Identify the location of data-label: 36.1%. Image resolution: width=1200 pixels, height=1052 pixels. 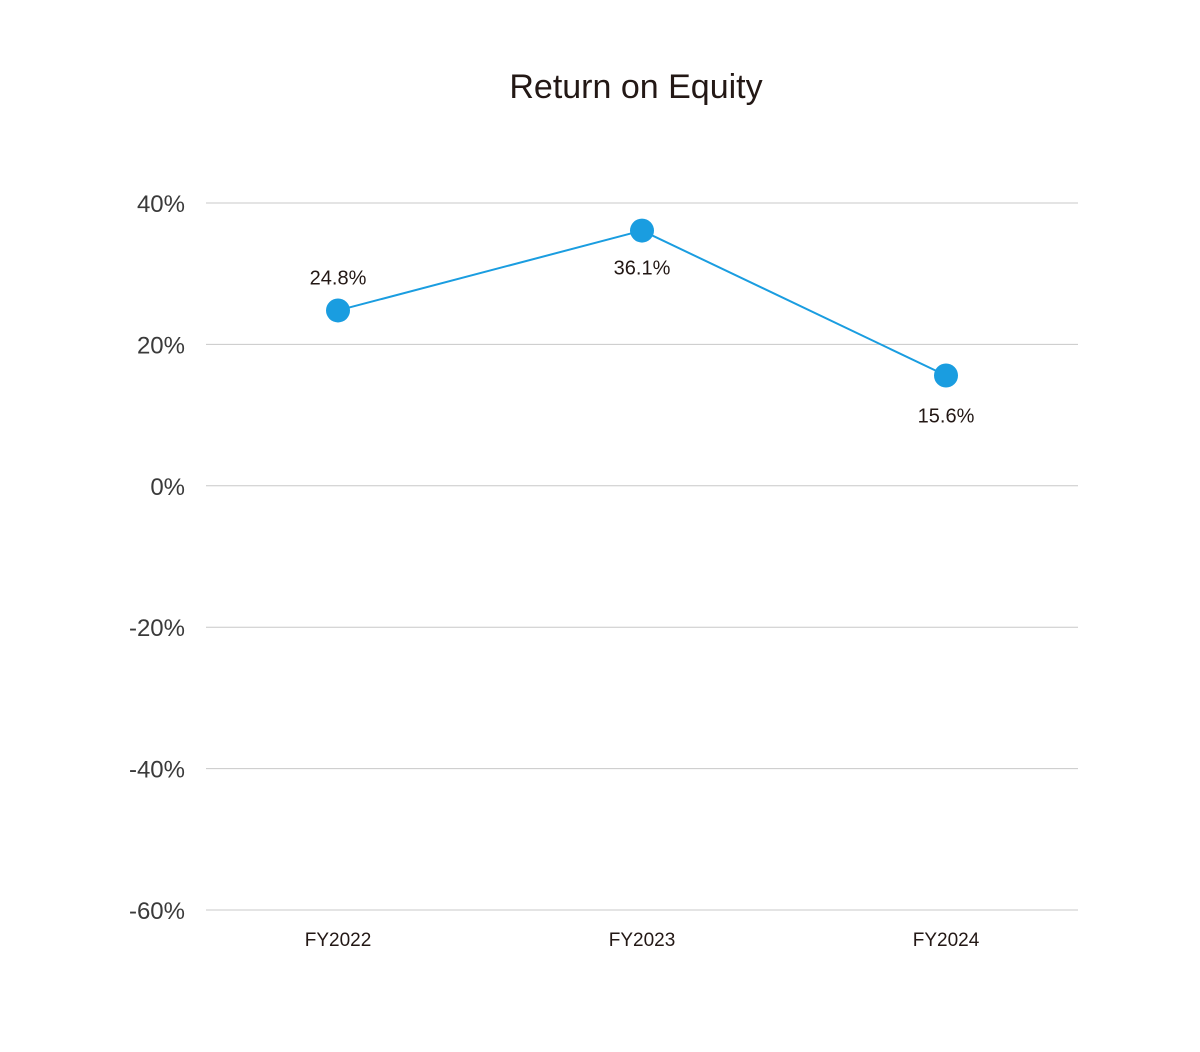
(642, 269).